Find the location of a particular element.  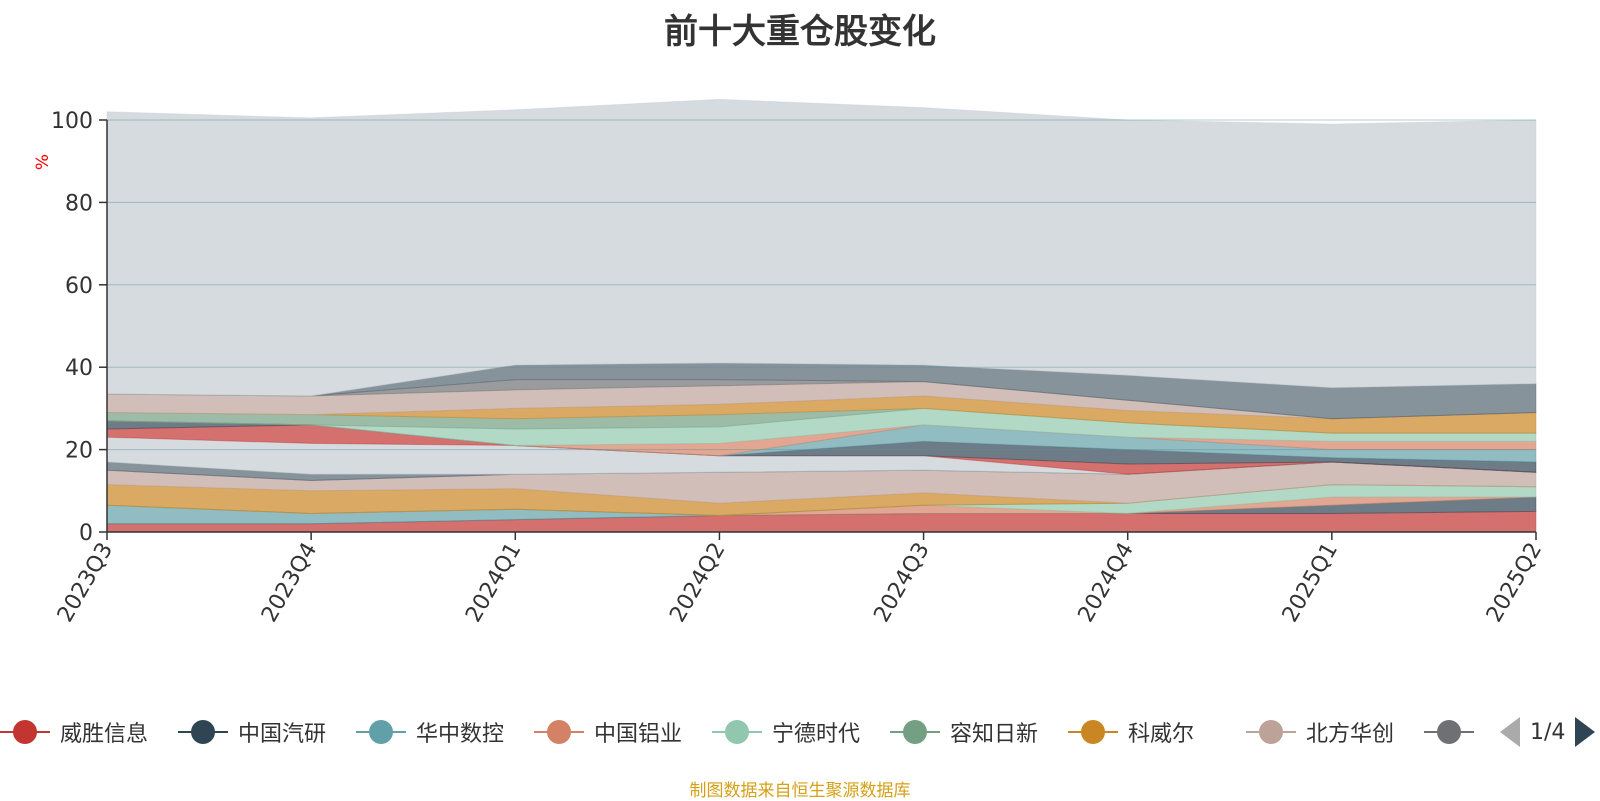

x-tick-label: 2024Q1 is located at coordinates (493, 583).